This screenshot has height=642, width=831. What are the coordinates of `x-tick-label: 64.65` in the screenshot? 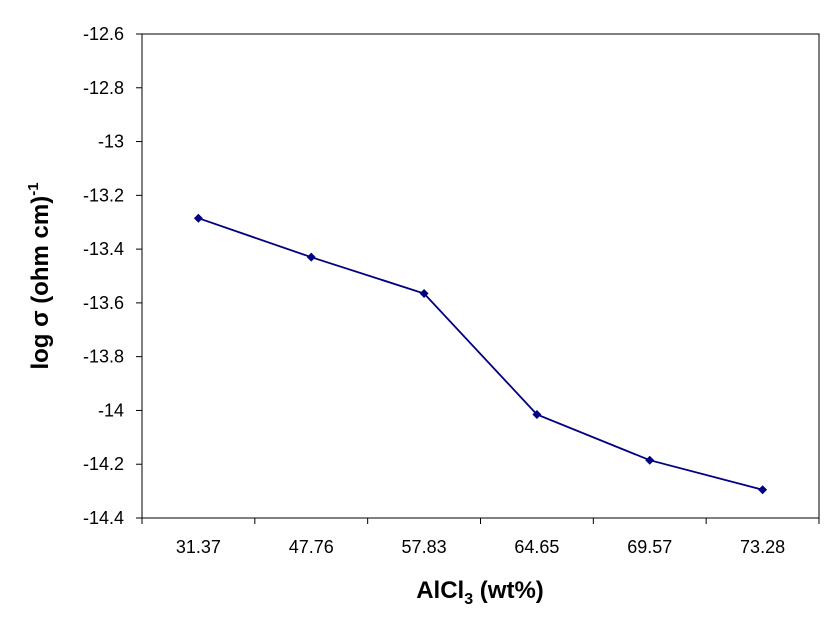 It's located at (536, 547).